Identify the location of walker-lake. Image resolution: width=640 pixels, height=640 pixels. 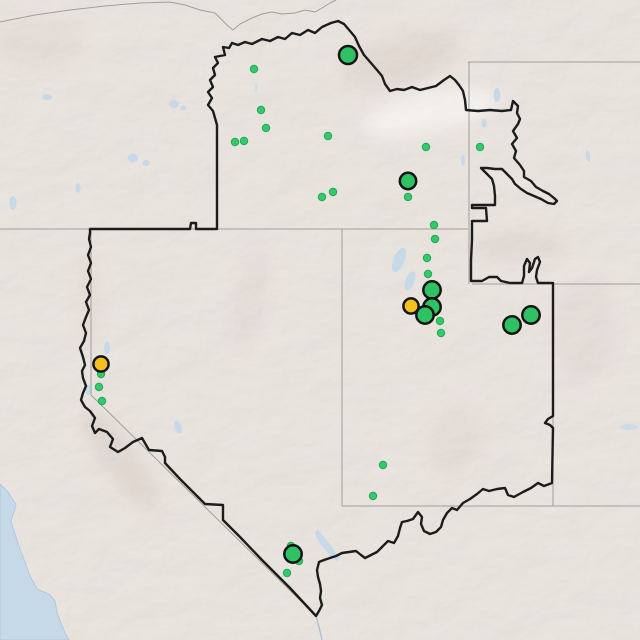
(178, 427).